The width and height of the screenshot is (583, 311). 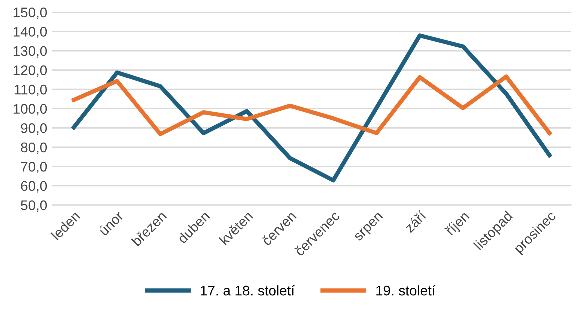 What do you see at coordinates (416, 222) in the screenshot?
I see `x-tick-label: září` at bounding box center [416, 222].